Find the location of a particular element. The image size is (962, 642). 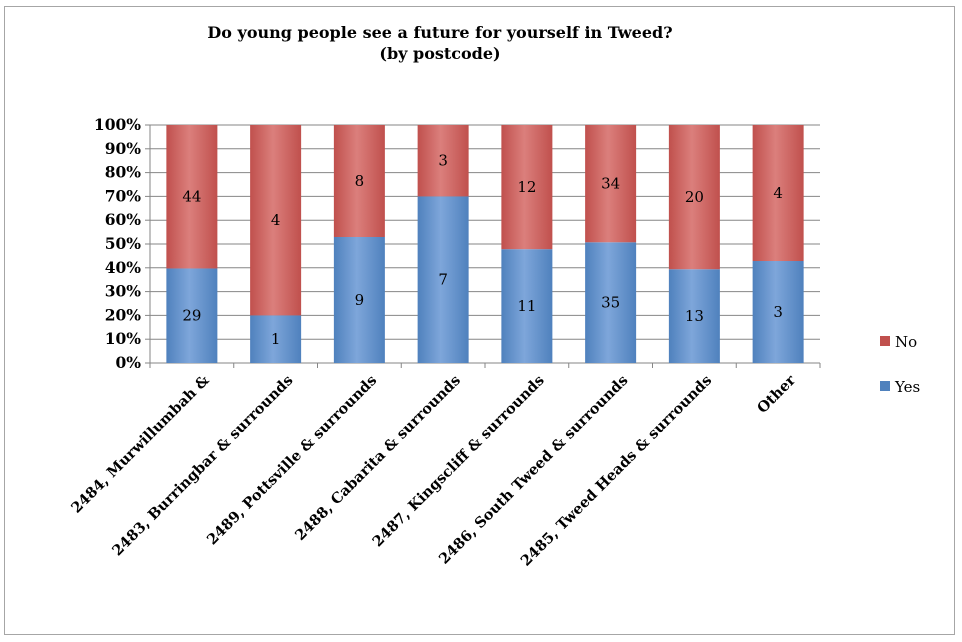

y-tick-label: 90% is located at coordinates (123, 148).